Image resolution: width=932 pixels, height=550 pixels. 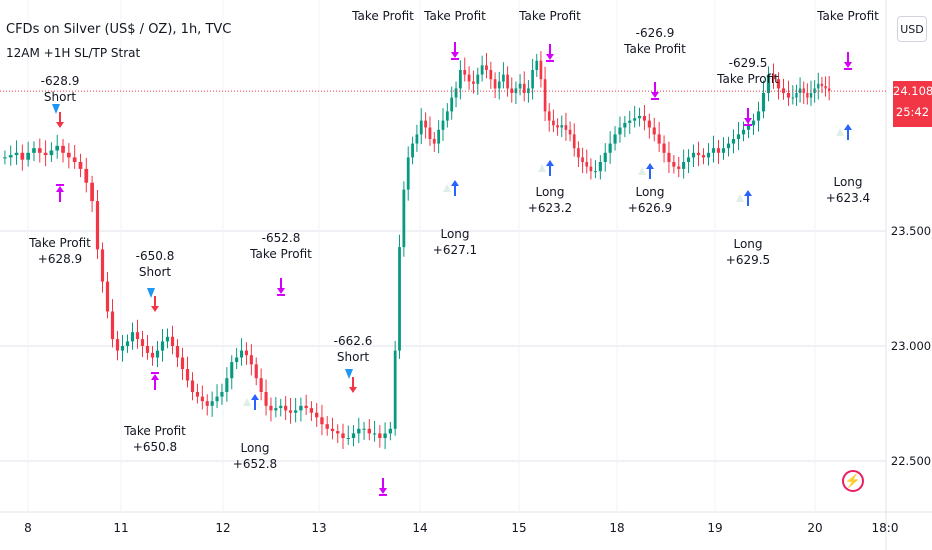 I want to click on y-tick-label: 22.500, so click(x=911, y=461).